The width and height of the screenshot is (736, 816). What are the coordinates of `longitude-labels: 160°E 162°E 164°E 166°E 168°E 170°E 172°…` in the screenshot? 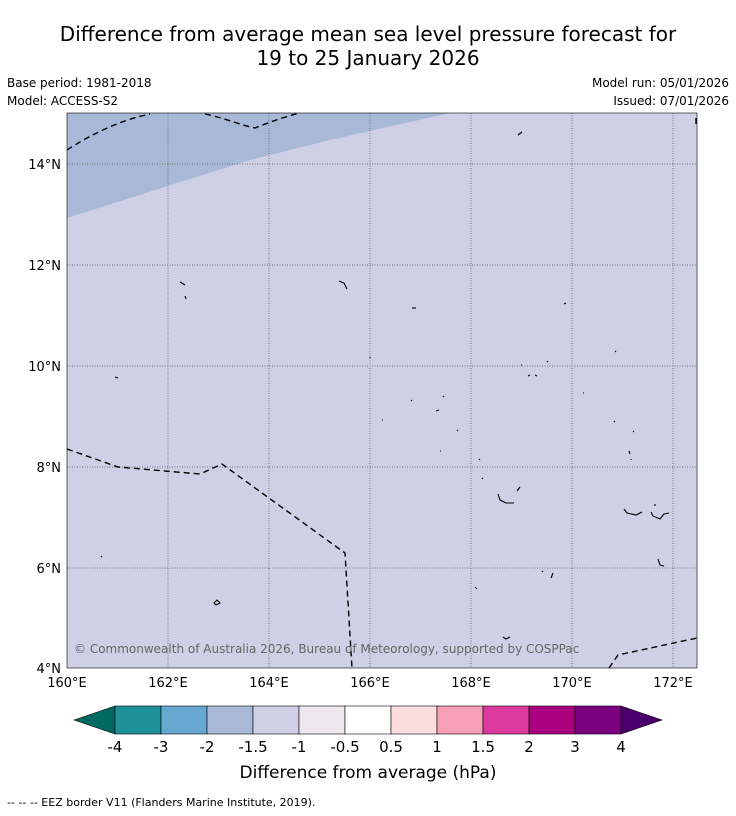 It's located at (370, 683).